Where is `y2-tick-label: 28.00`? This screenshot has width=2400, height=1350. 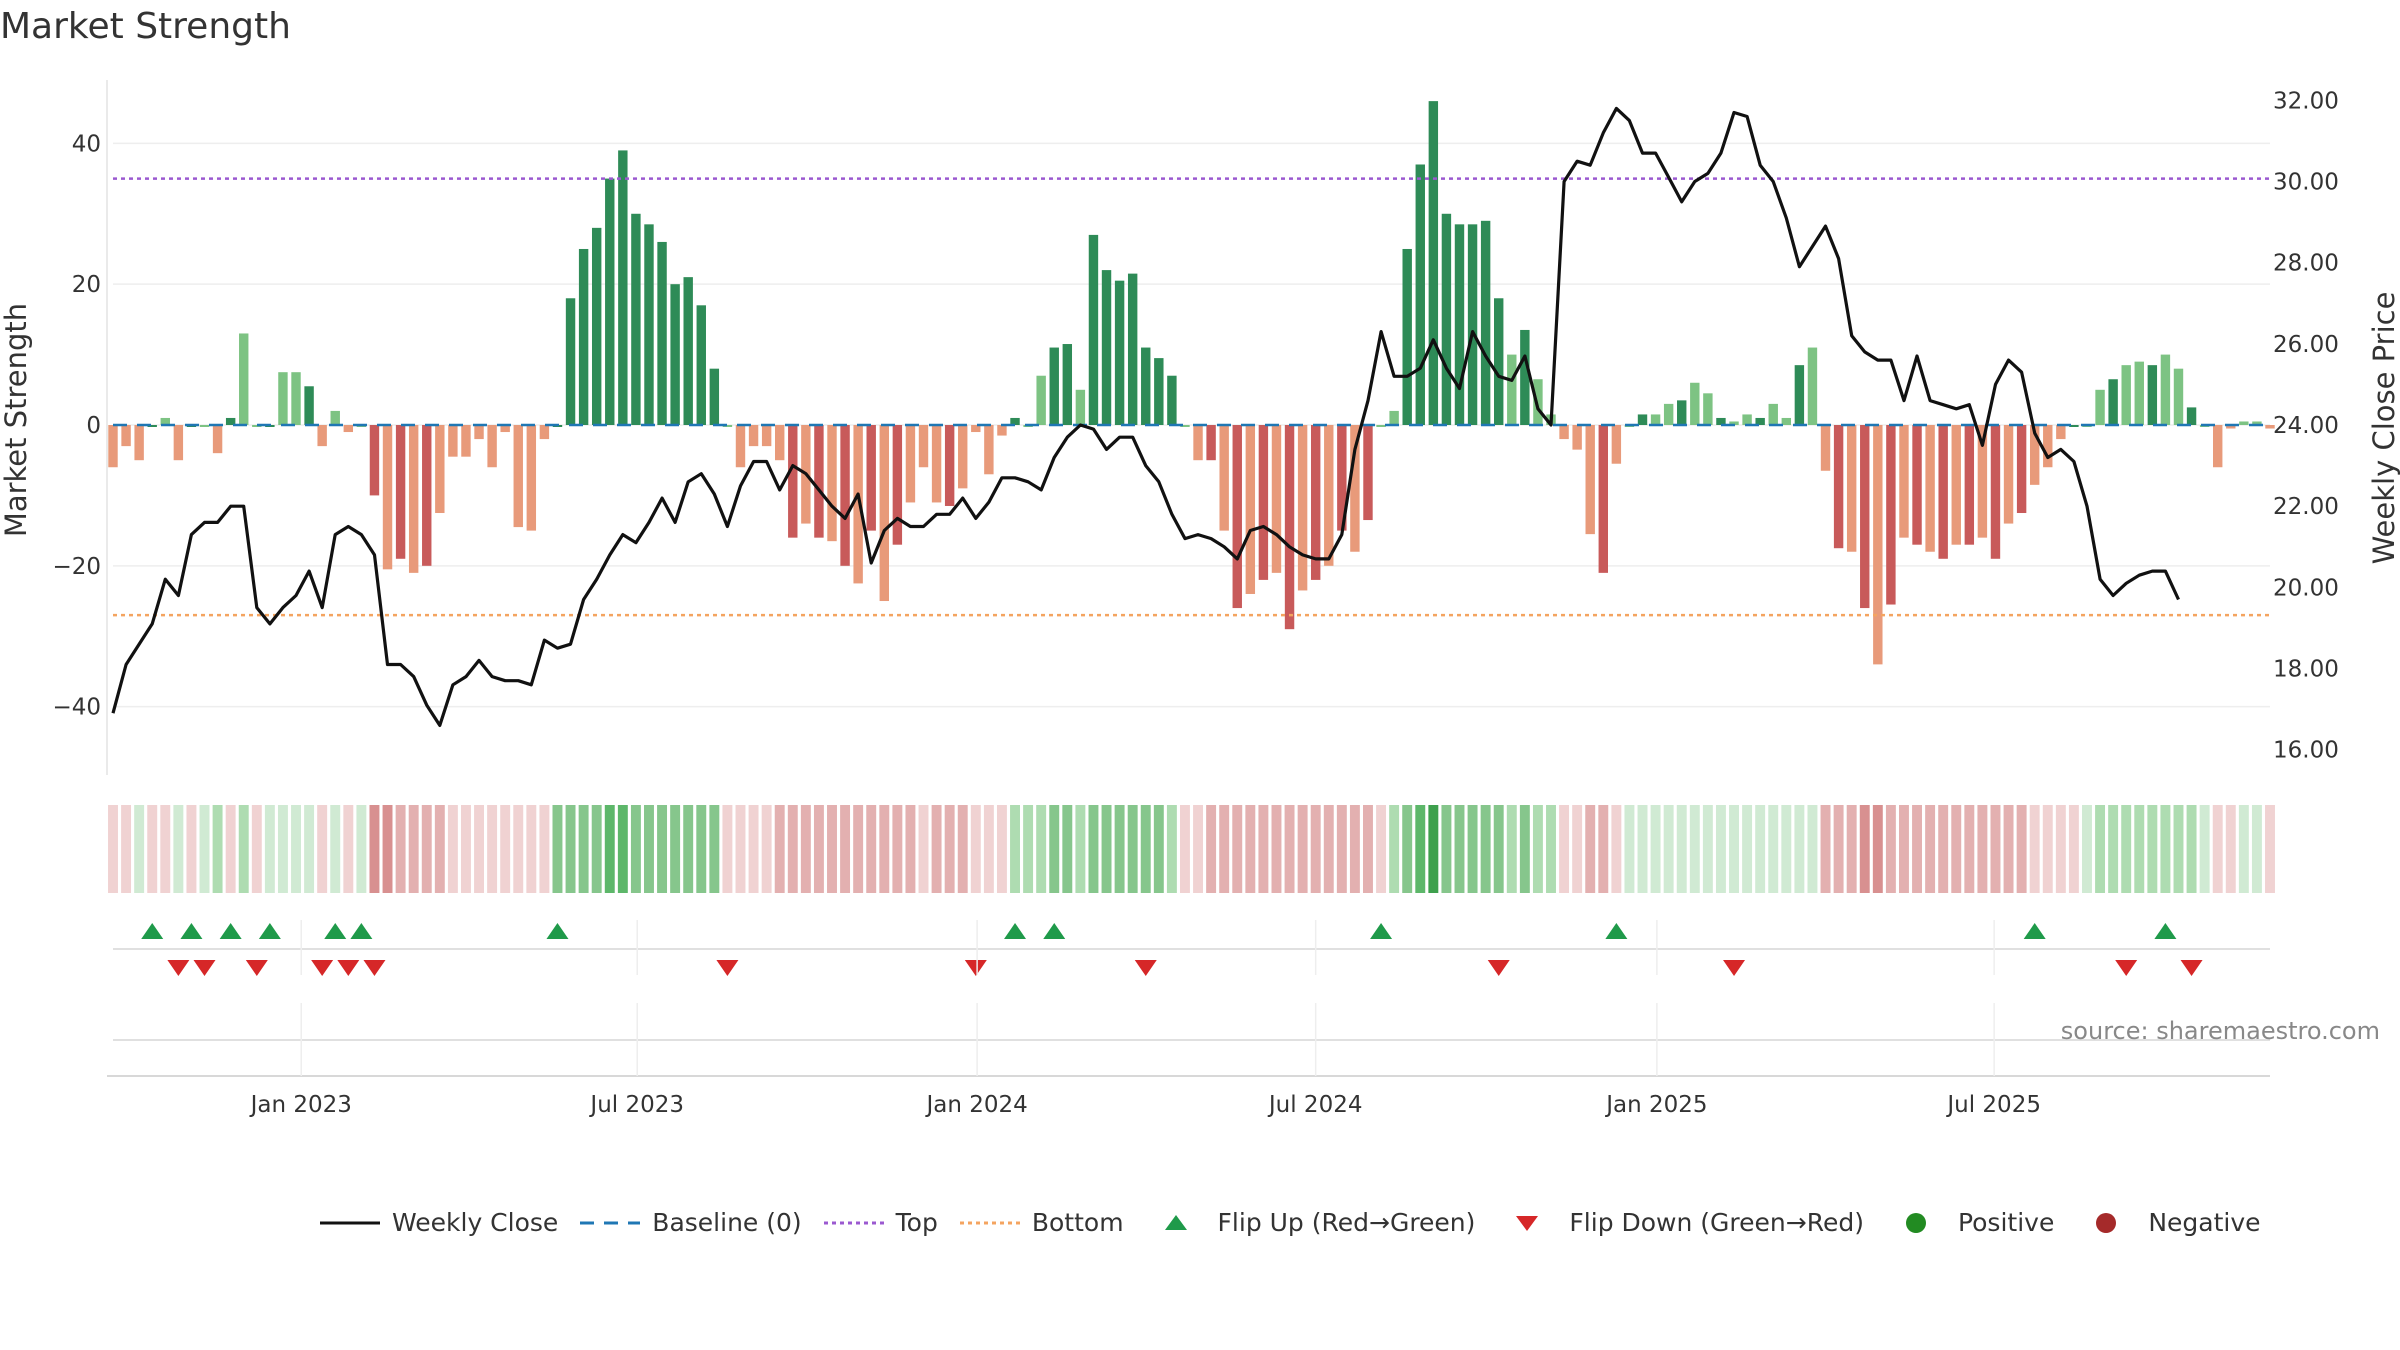
y2-tick-label: 28.00 is located at coordinates (2306, 264).